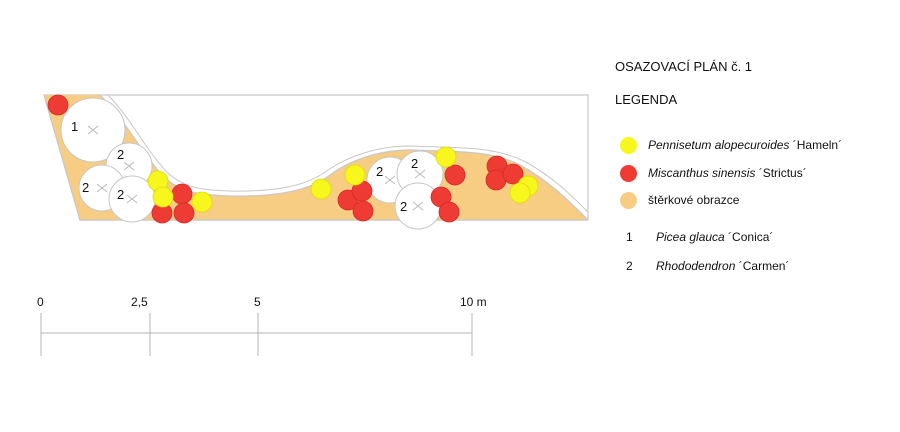  I want to click on scale-label-0: 0, so click(40, 302).